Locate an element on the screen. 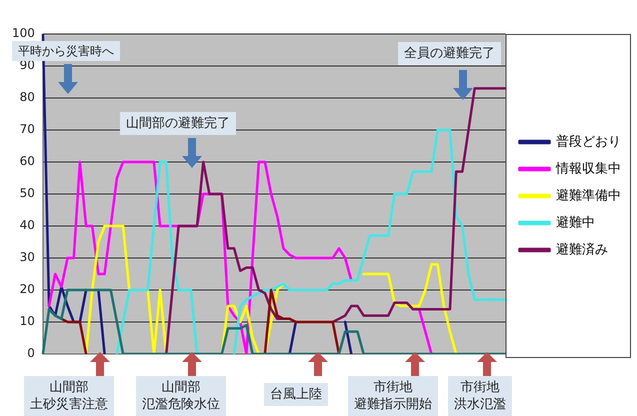  annotation: 山間部の避難完了 is located at coordinates (178, 123).